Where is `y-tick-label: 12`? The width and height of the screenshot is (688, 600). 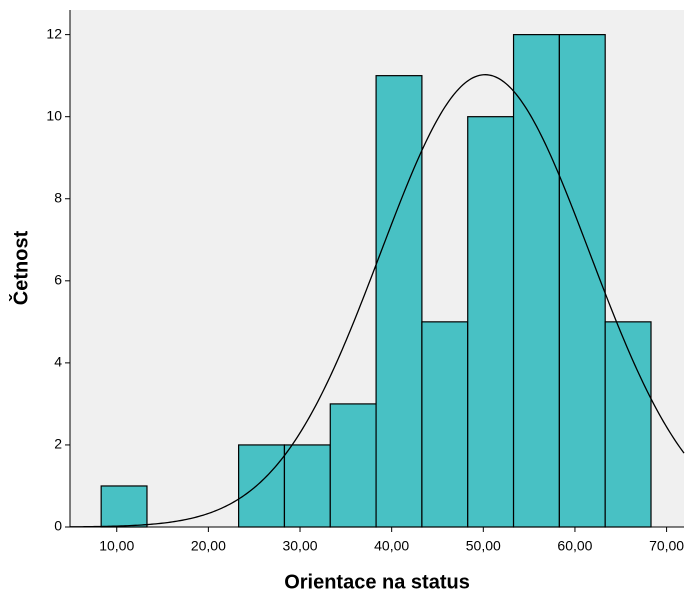
y-tick-label: 12 is located at coordinates (54, 33).